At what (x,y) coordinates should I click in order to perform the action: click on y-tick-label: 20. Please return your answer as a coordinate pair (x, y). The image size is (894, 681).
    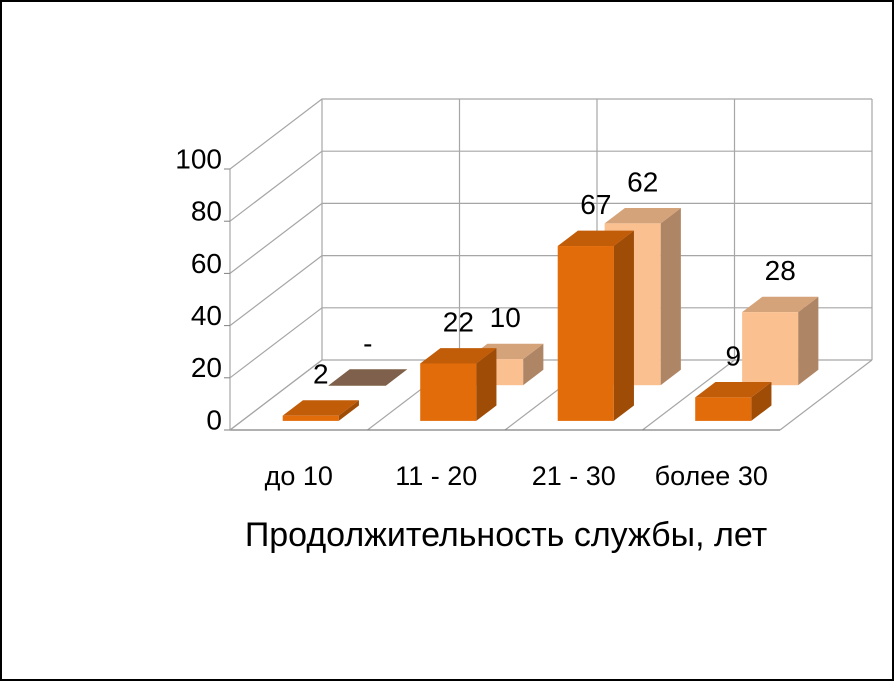
    Looking at the image, I should click on (206, 367).